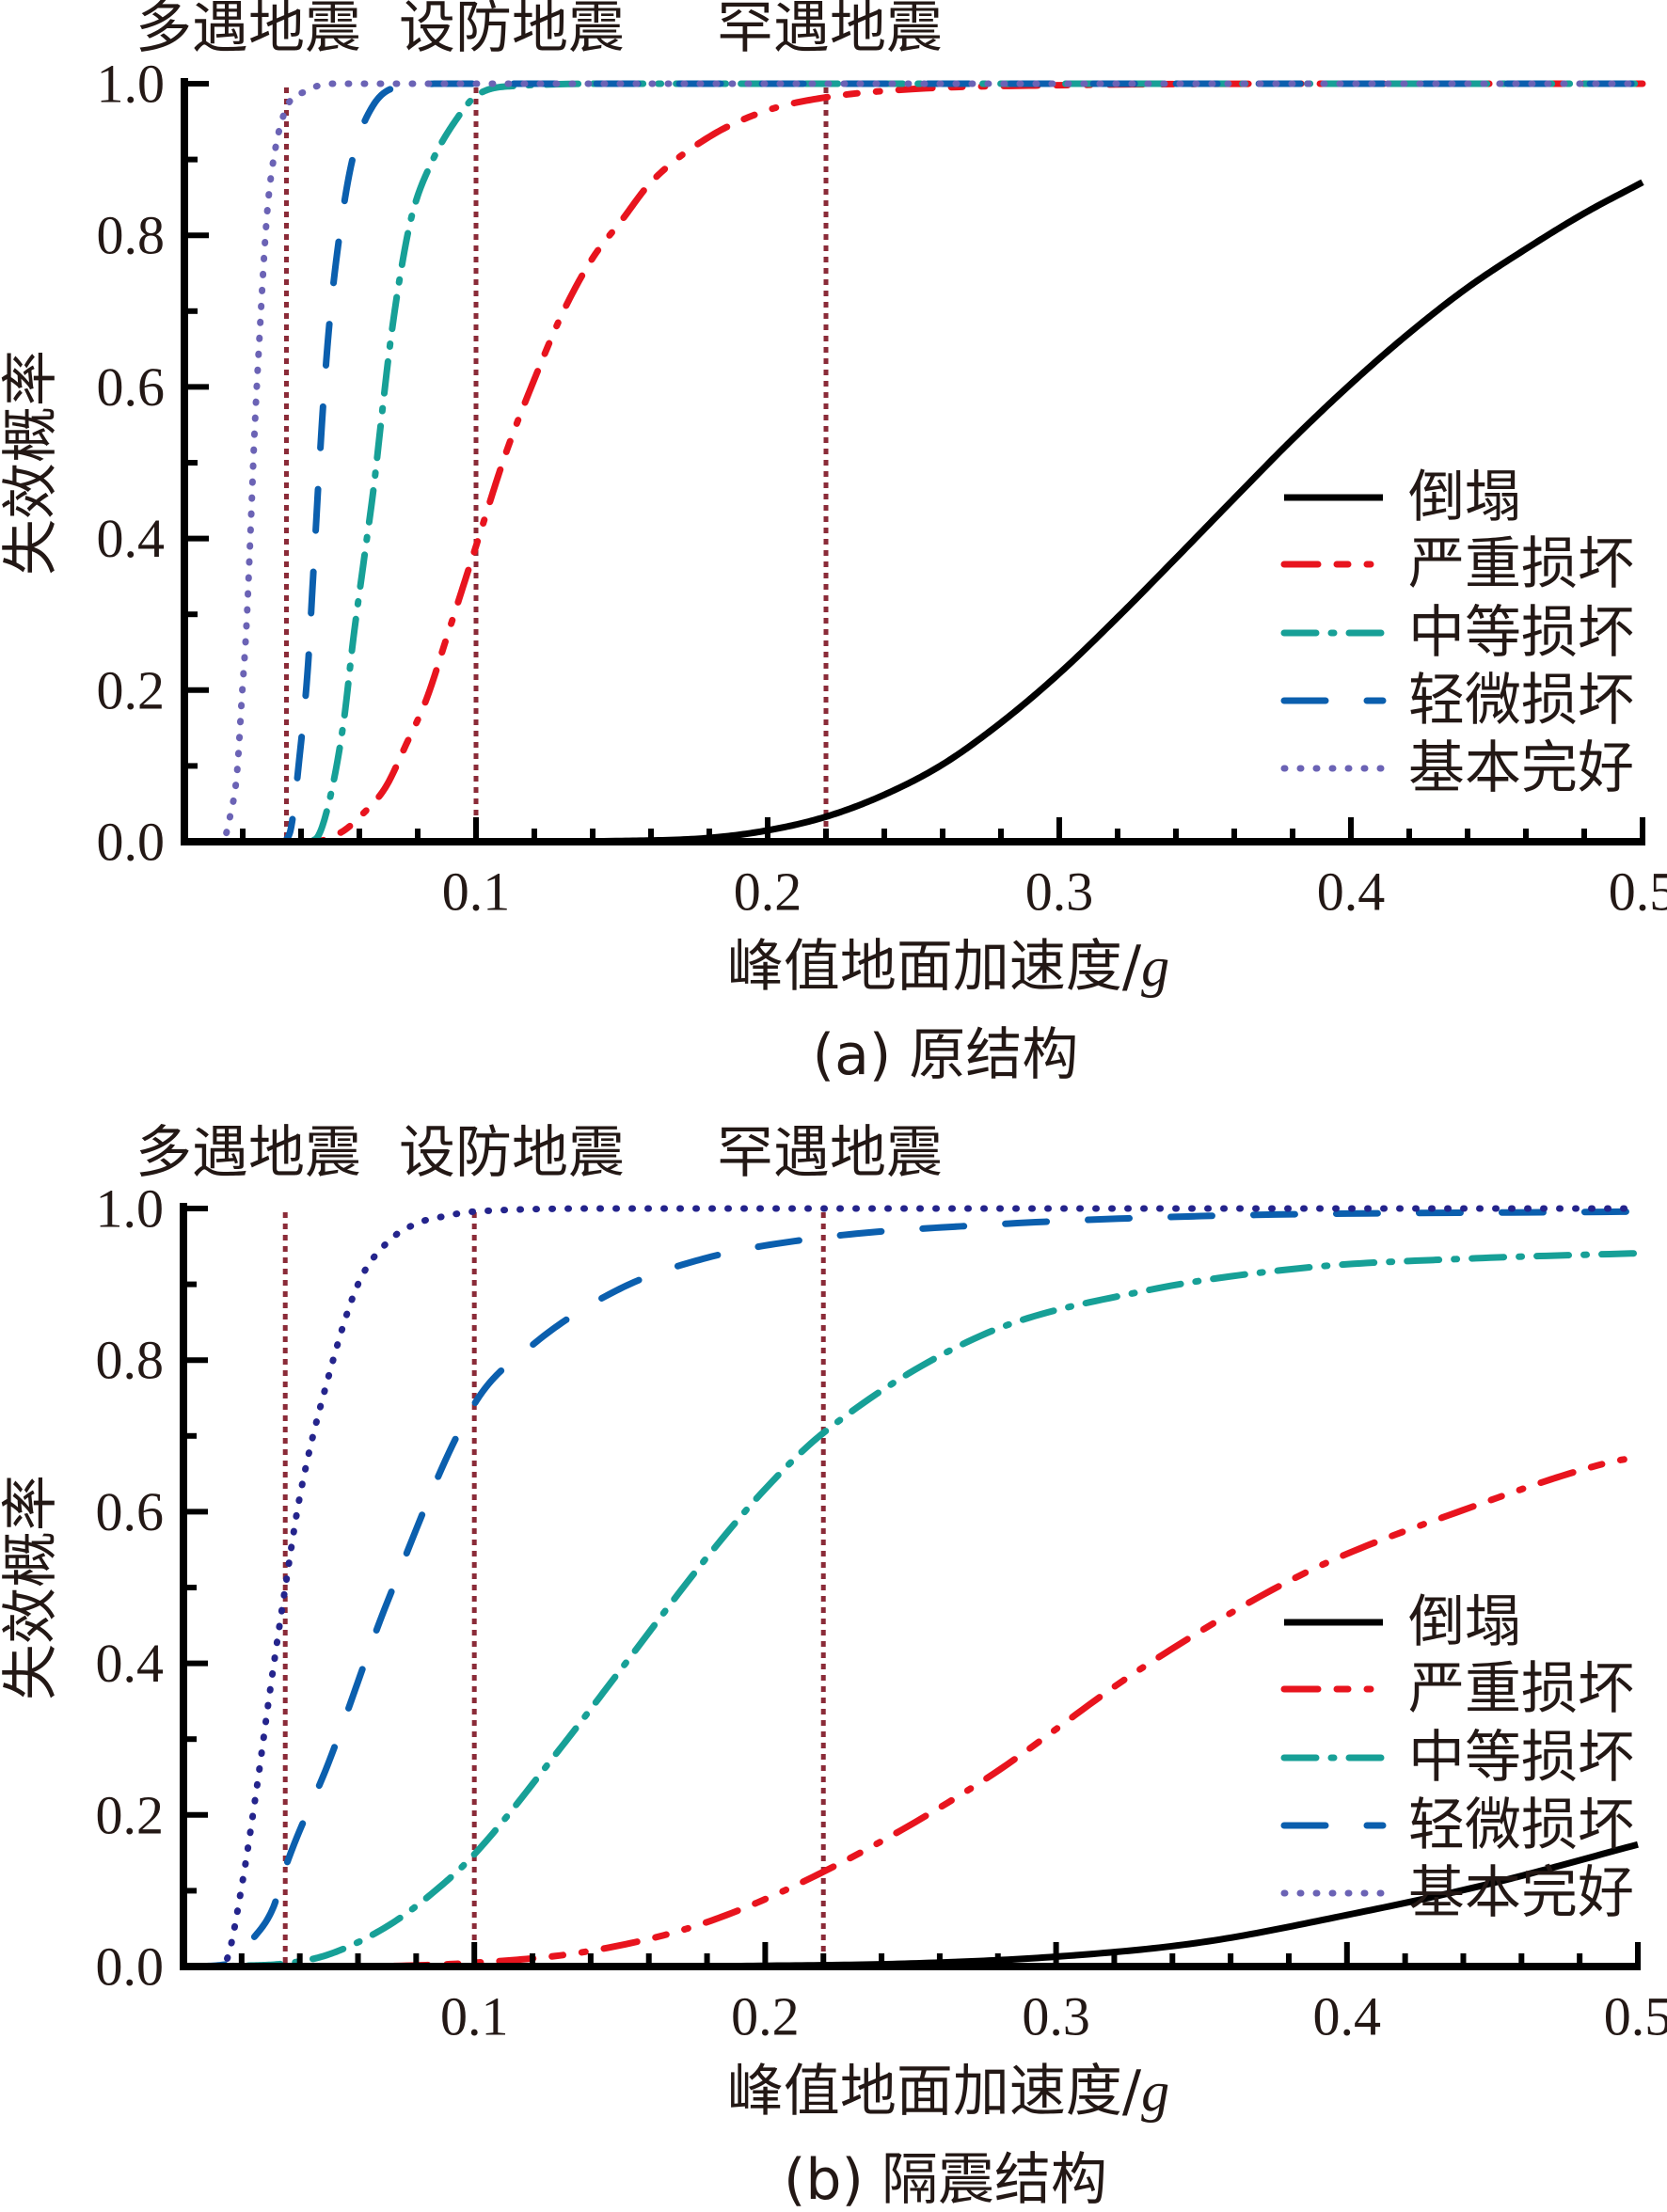  Describe the element at coordinates (946, 1055) in the screenshot. I see `panel-caption: (a) 原结构` at that location.